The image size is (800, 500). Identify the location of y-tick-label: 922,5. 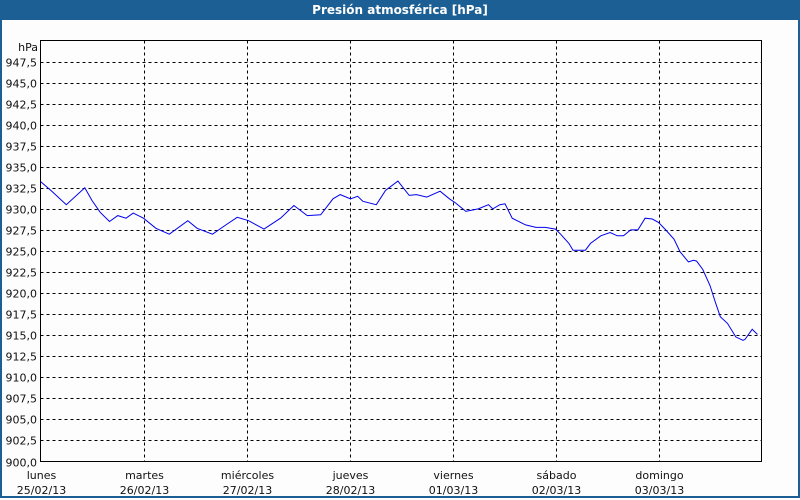
(22, 273).